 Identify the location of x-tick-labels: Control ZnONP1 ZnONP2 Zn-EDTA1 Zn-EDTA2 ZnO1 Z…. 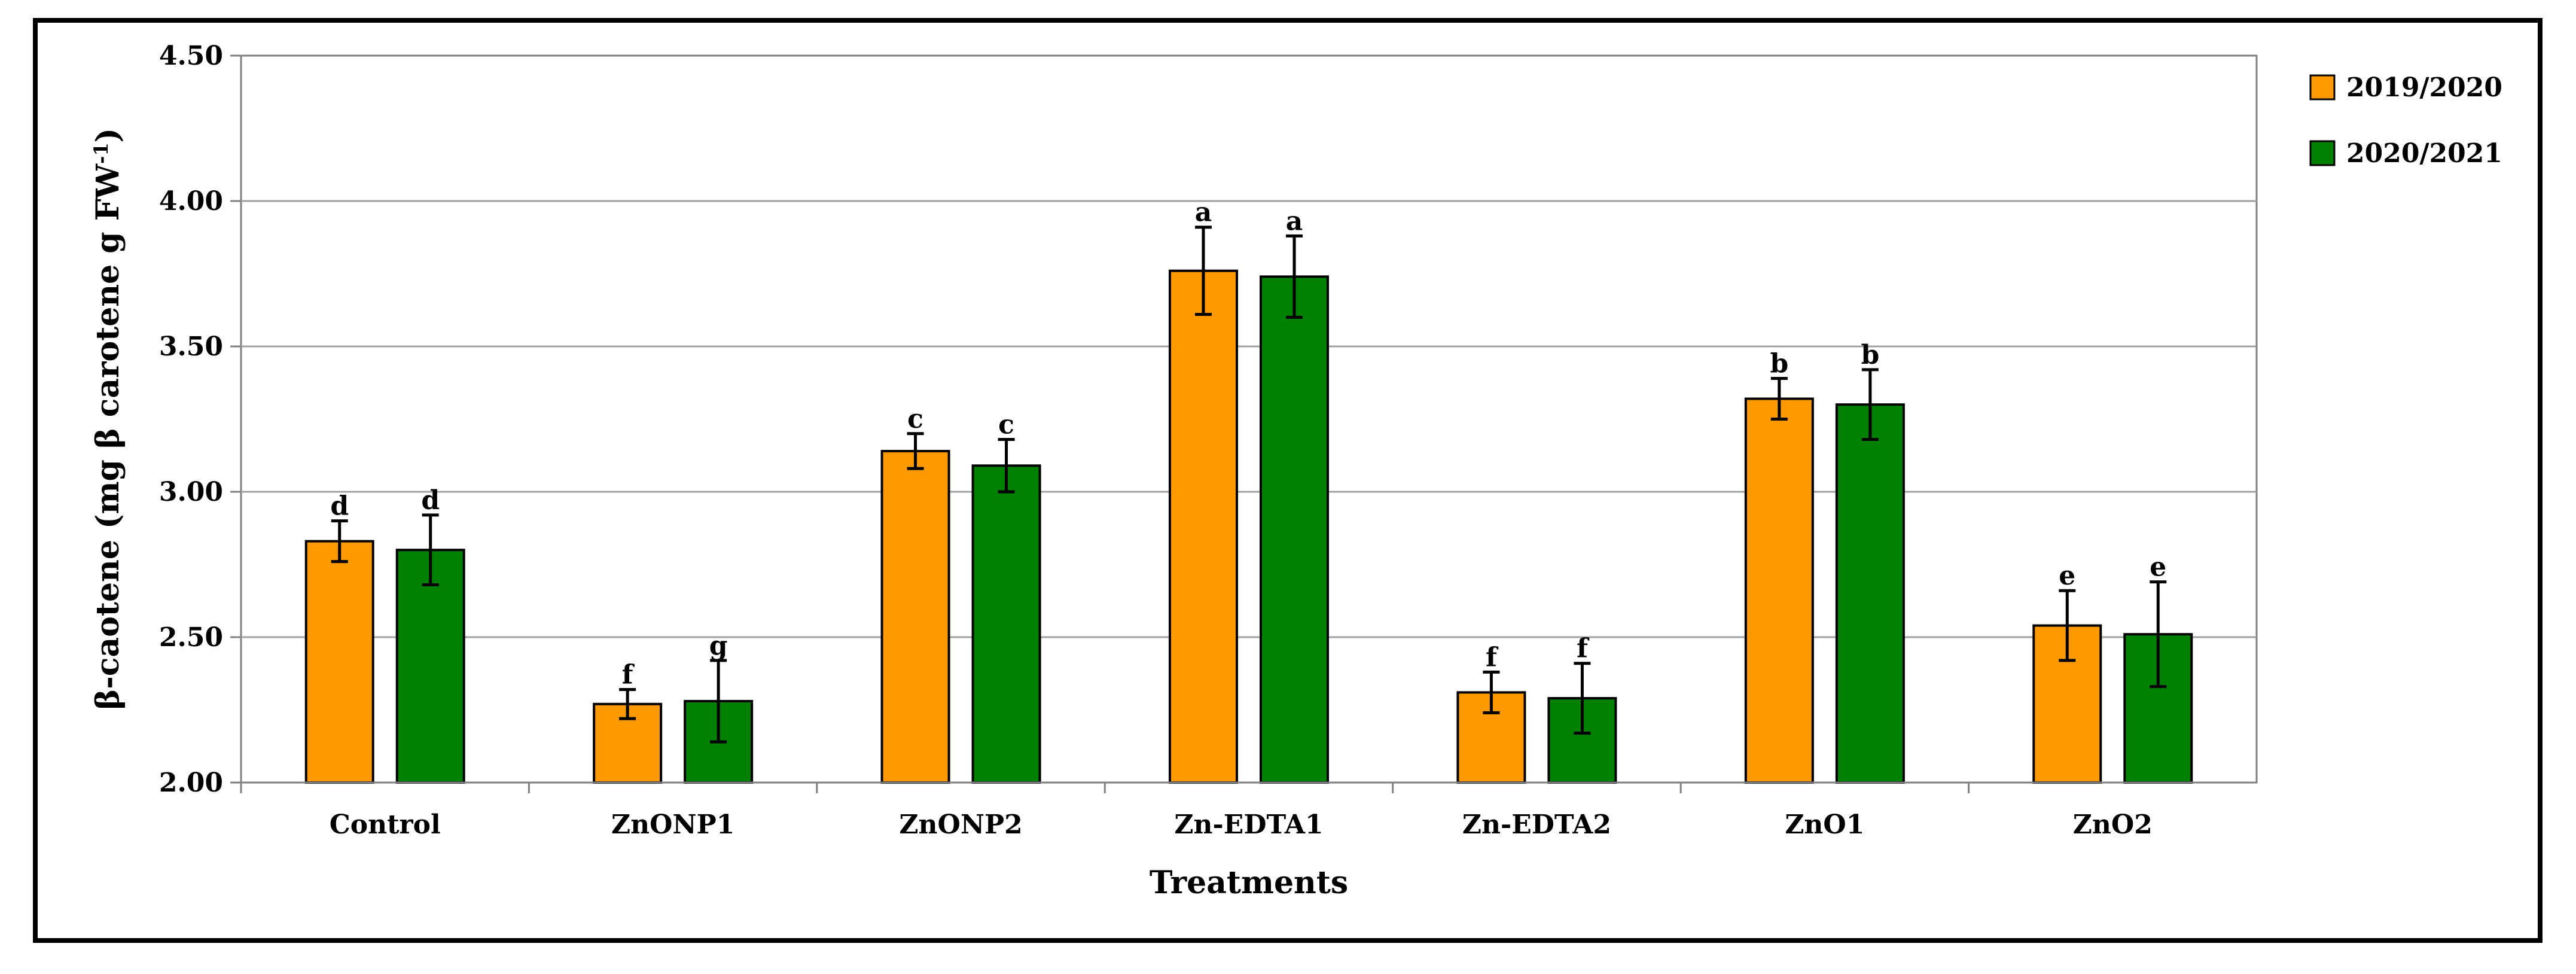
(1197, 812).